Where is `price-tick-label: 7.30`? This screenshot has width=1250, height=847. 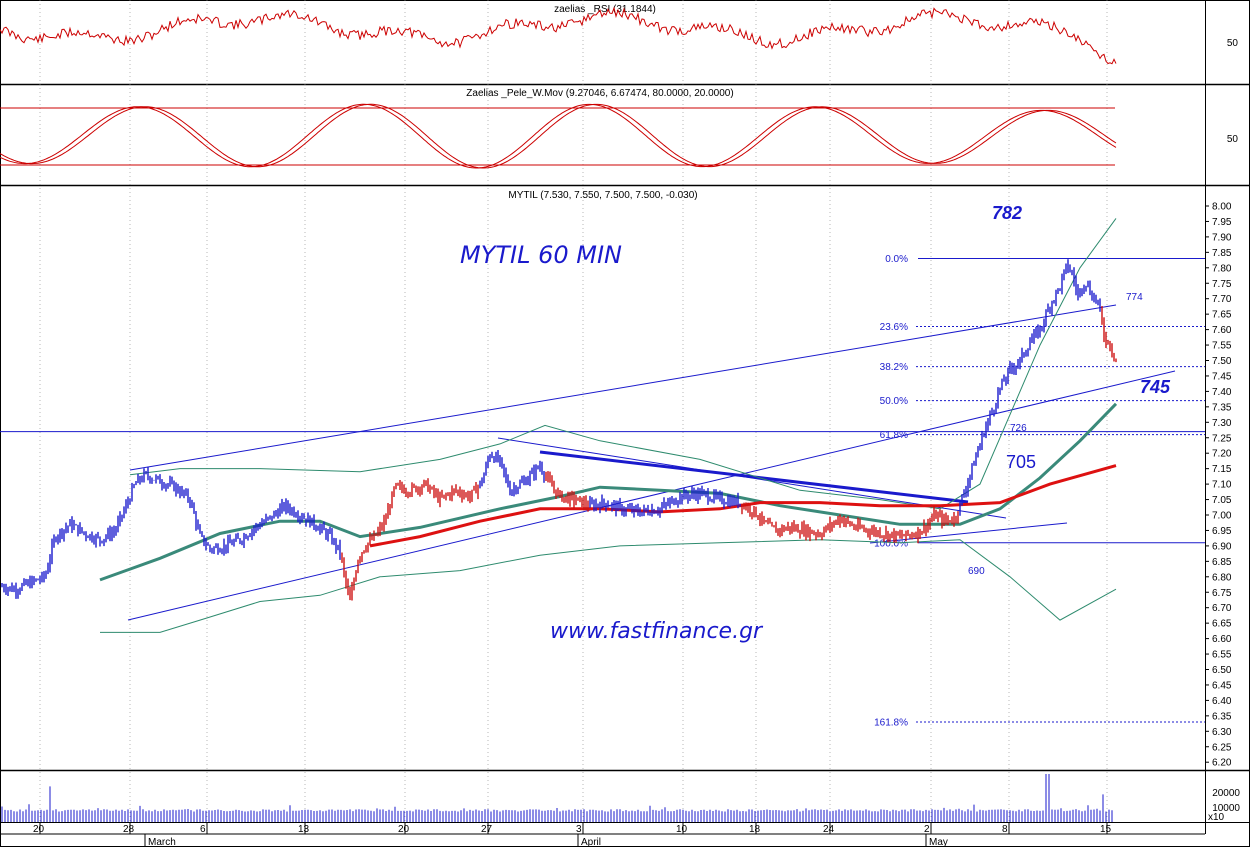 price-tick-label: 7.30 is located at coordinates (1222, 423).